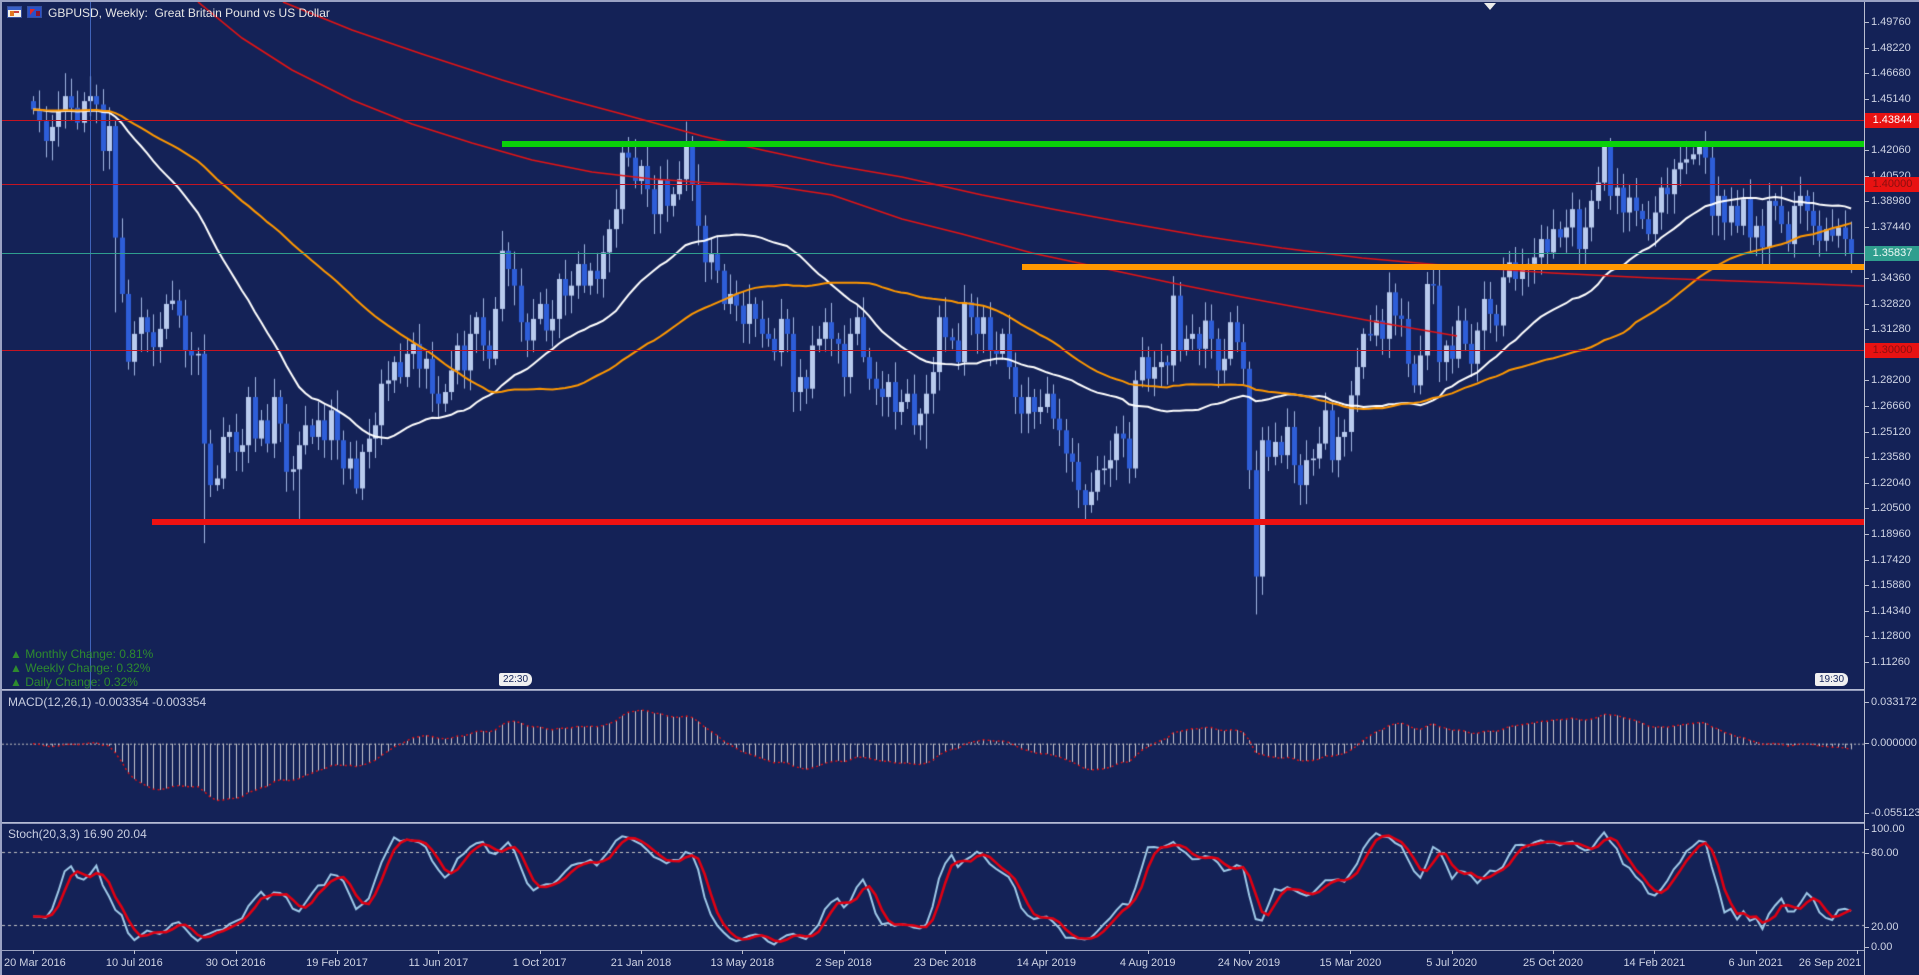 This screenshot has height=975, width=1919. Describe the element at coordinates (742, 963) in the screenshot. I see `date-axis-label: 13 May 2018` at that location.